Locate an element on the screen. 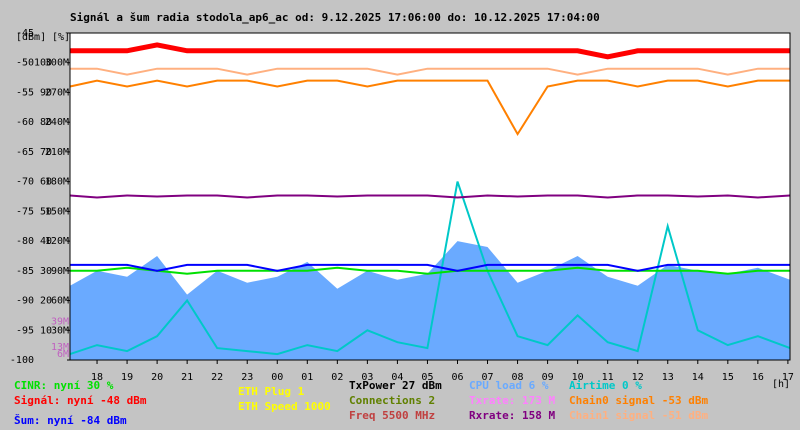 The image size is (800, 430). legend-entry: Šum: nyní -84 dBm is located at coordinates (70, 420).